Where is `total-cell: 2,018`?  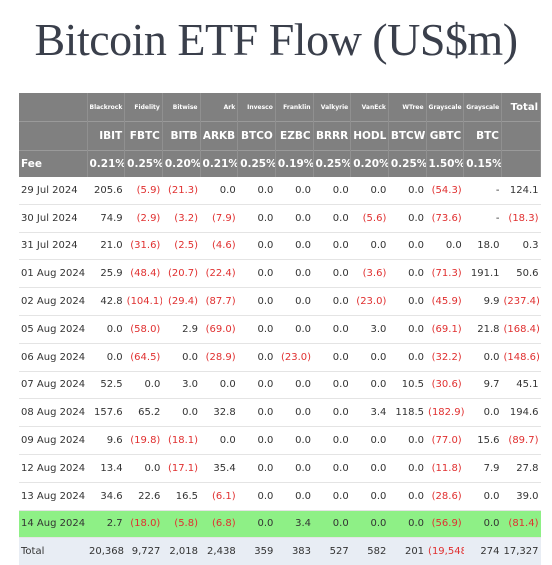
total-cell: 2,018 is located at coordinates (181, 551).